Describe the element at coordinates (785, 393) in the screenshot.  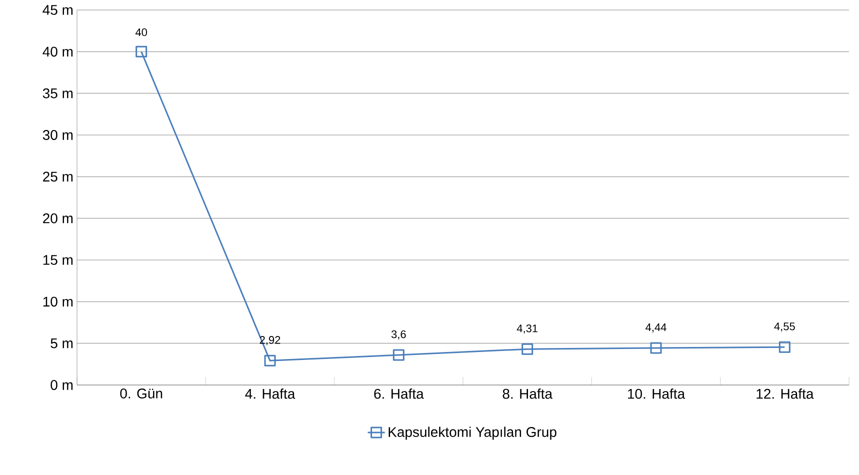
I see `x-tick-label: 12. Hafta` at that location.